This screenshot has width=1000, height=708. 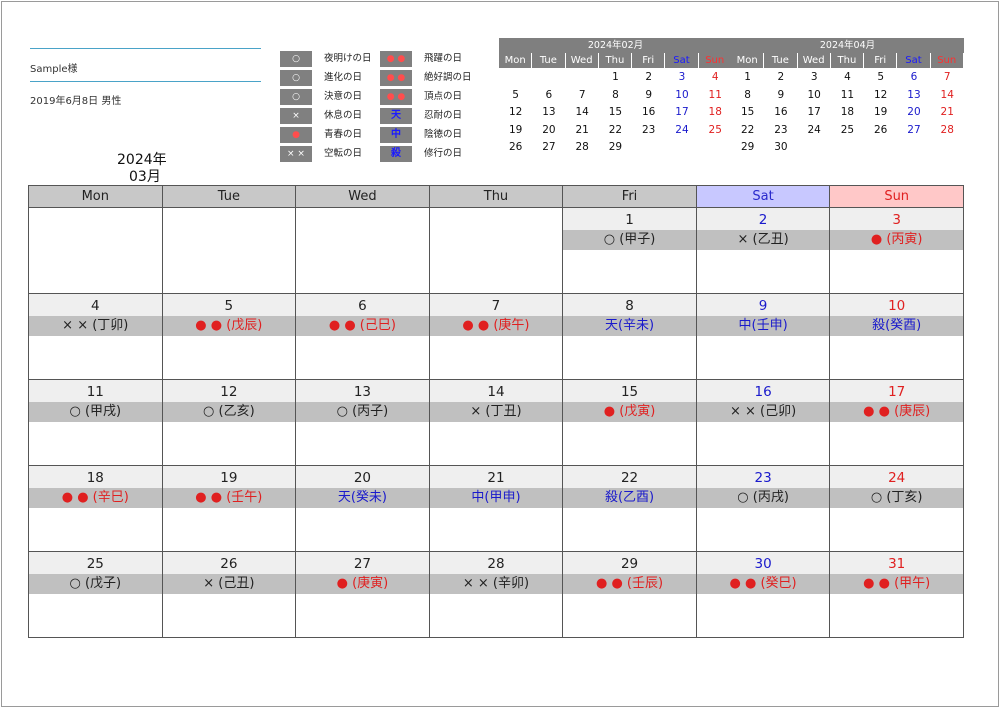 What do you see at coordinates (615, 112) in the screenshot?
I see `mini-week-row: 12 13 14 15 16 17 18` at bounding box center [615, 112].